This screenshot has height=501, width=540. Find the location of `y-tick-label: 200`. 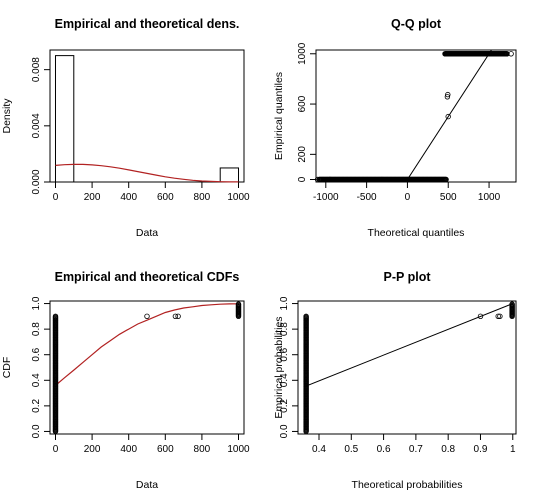

y-tick-label: 200 is located at coordinates (302, 154).